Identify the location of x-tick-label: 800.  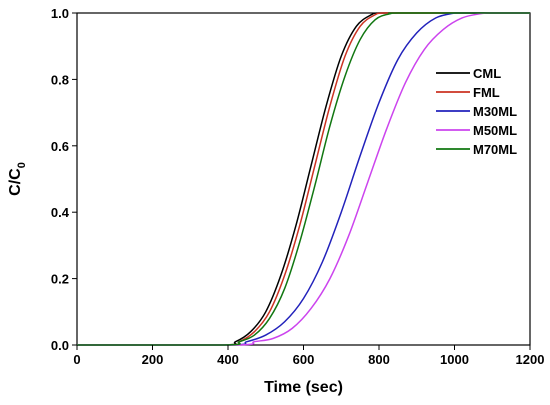
(379, 359).